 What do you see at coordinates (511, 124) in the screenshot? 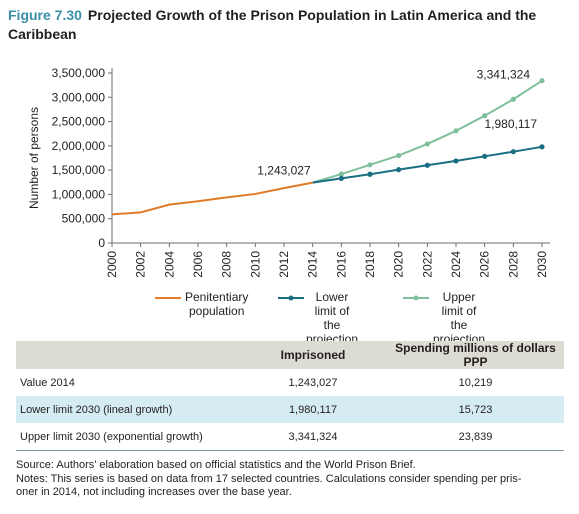
I see `data-label: 1,980,117` at bounding box center [511, 124].